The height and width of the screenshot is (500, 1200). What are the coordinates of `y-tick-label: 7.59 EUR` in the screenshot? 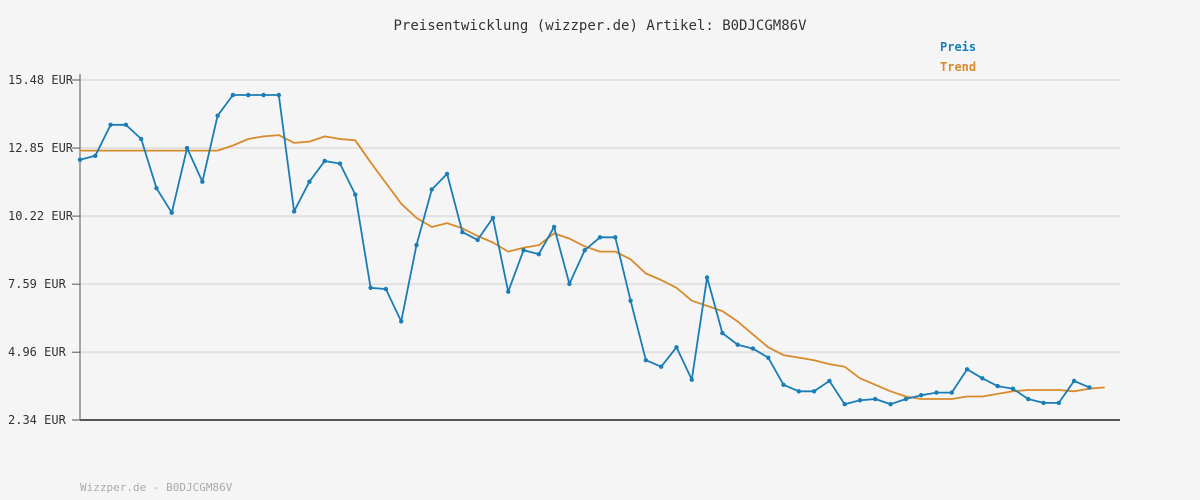 It's located at (37, 284).